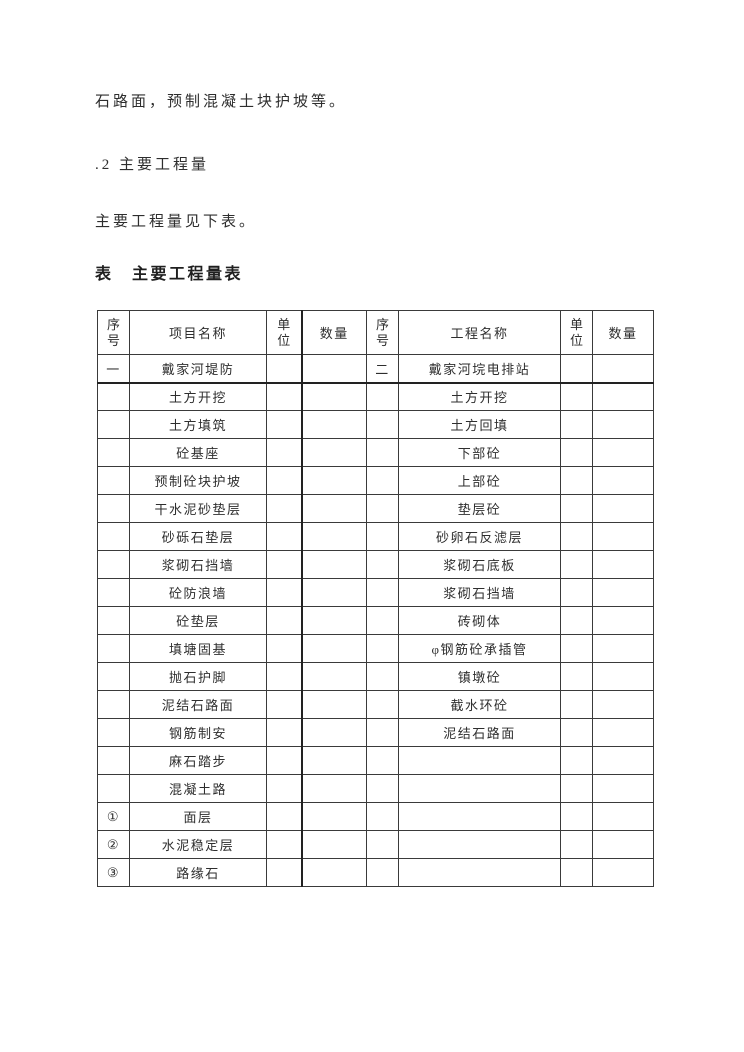 The image size is (744, 1052). I want to click on cell-index: ③, so click(113, 872).